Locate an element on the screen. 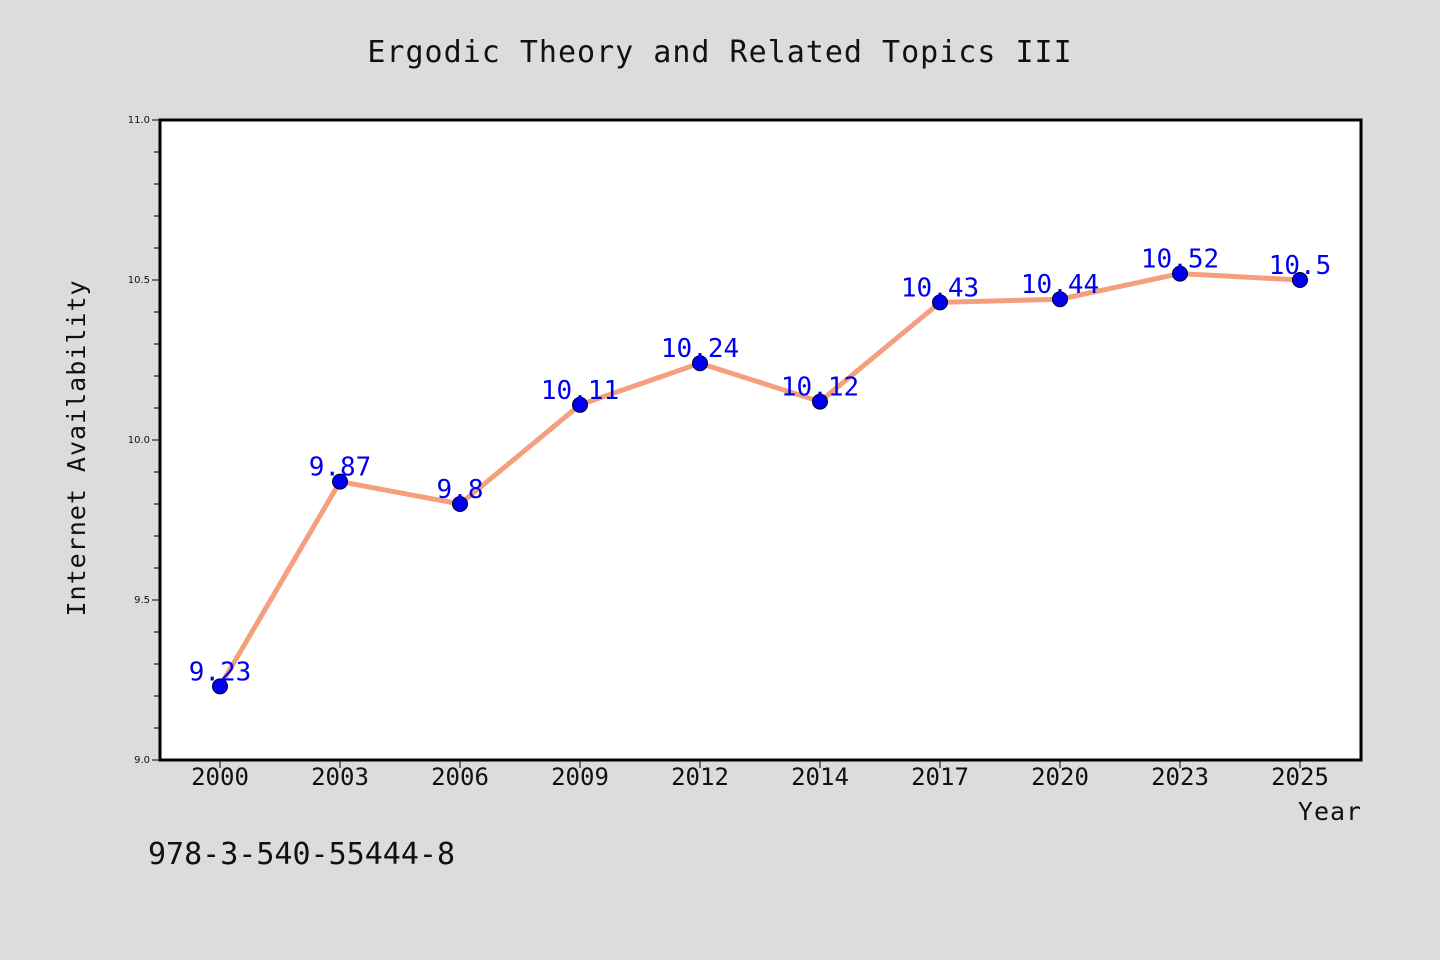 Image resolution: width=1440 pixels, height=960 pixels. data-label: 10.12 is located at coordinates (820, 388).